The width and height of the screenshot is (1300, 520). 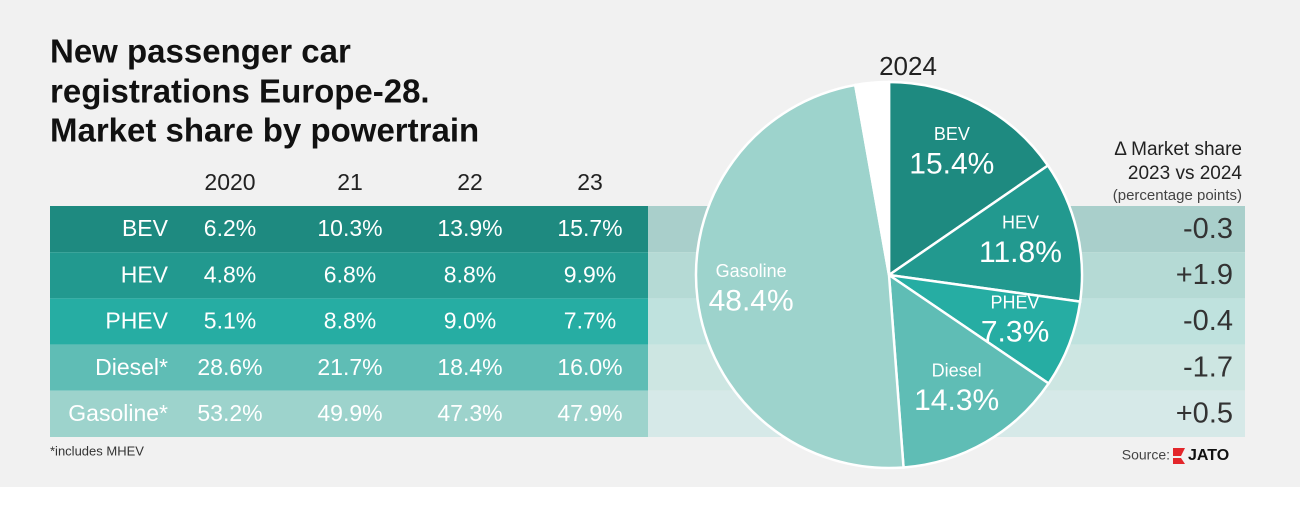 I want to click on cell-value: 53.2%, so click(x=229, y=413).